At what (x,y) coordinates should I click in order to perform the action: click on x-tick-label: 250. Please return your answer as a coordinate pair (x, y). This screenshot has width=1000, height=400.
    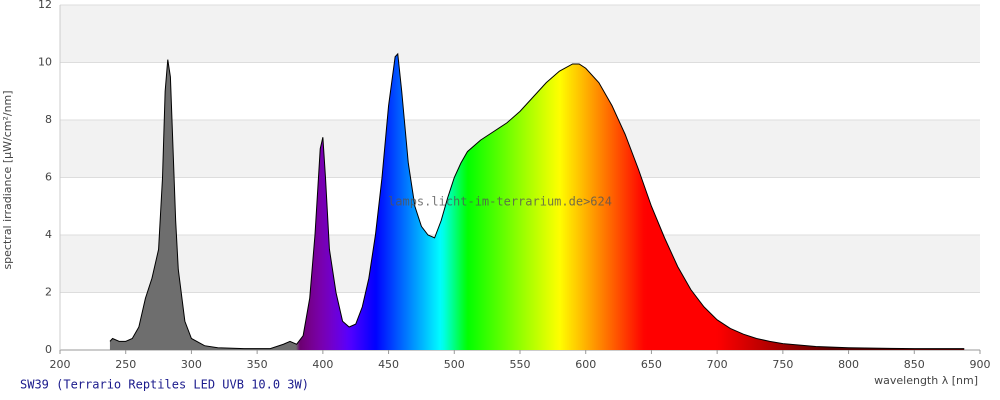
    Looking at the image, I should click on (125, 364).